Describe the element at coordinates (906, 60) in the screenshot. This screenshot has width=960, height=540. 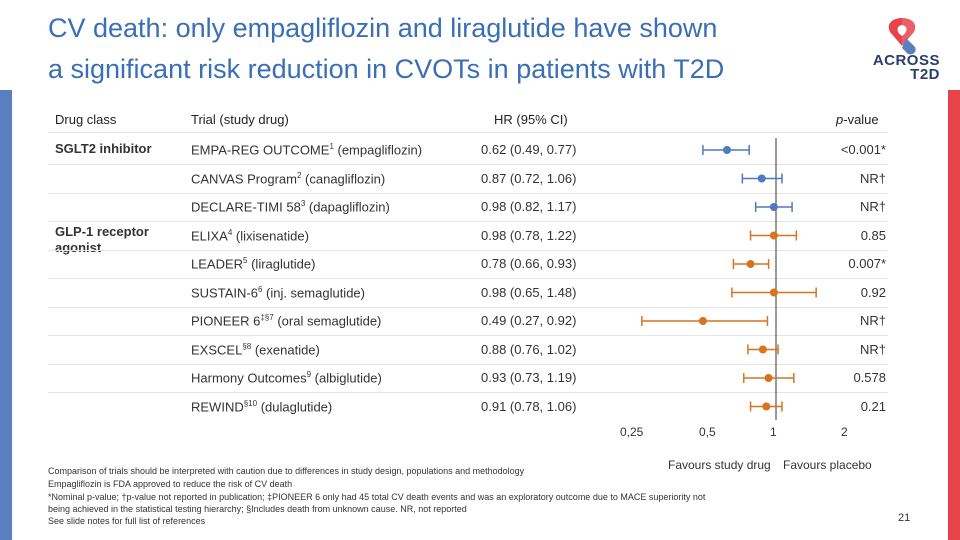
I see `logo-line-1: ACROSS` at that location.